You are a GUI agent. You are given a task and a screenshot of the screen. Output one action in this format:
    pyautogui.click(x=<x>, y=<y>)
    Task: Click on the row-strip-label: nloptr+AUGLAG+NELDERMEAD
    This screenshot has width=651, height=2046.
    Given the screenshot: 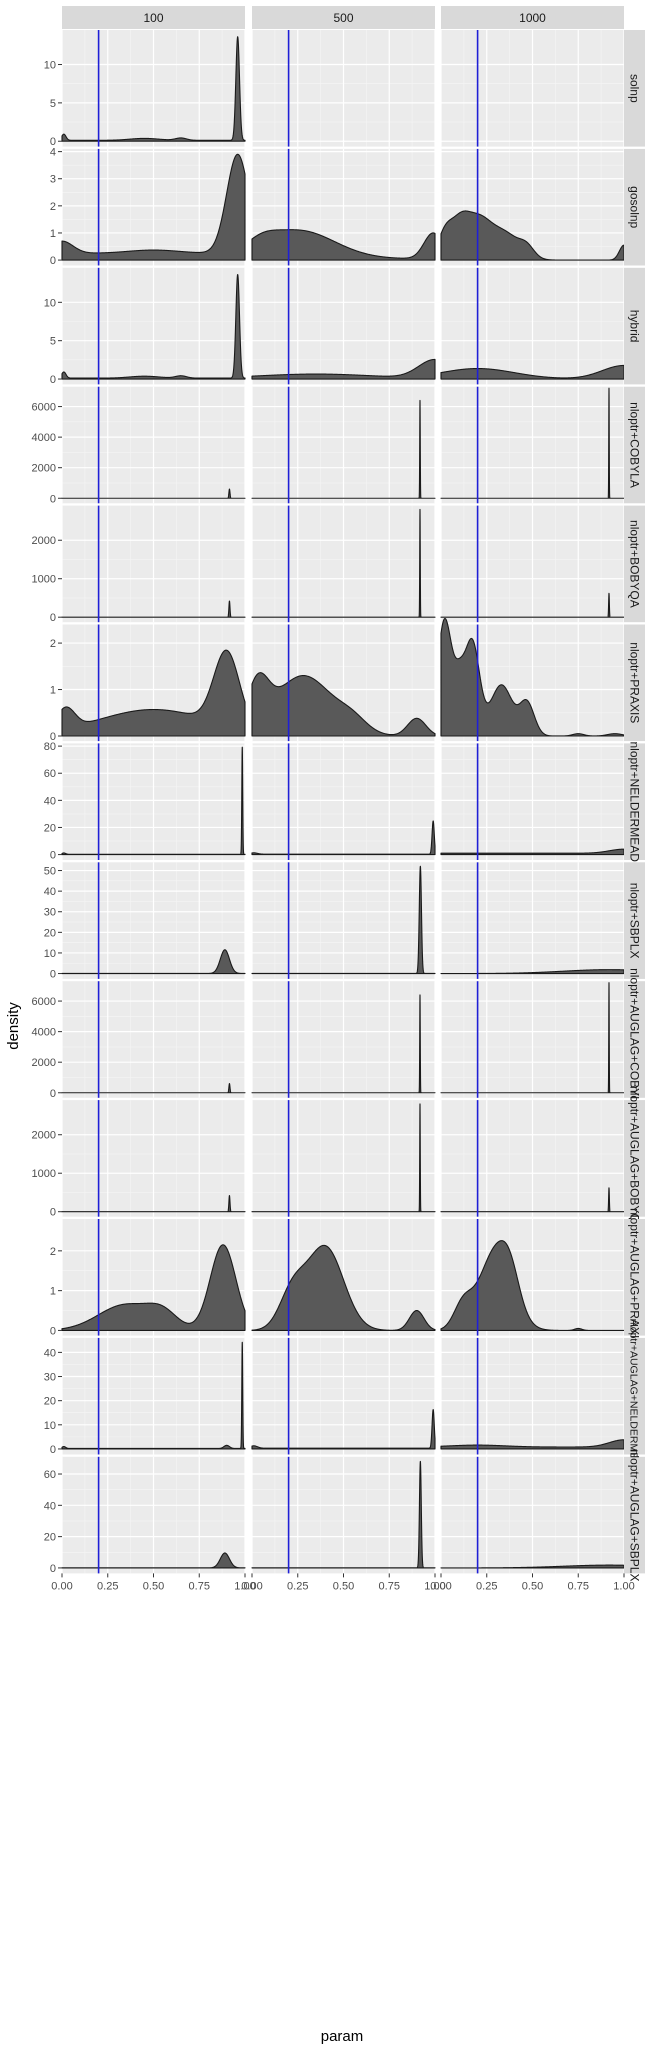 What is the action you would take?
    pyautogui.click(x=634, y=1397)
    